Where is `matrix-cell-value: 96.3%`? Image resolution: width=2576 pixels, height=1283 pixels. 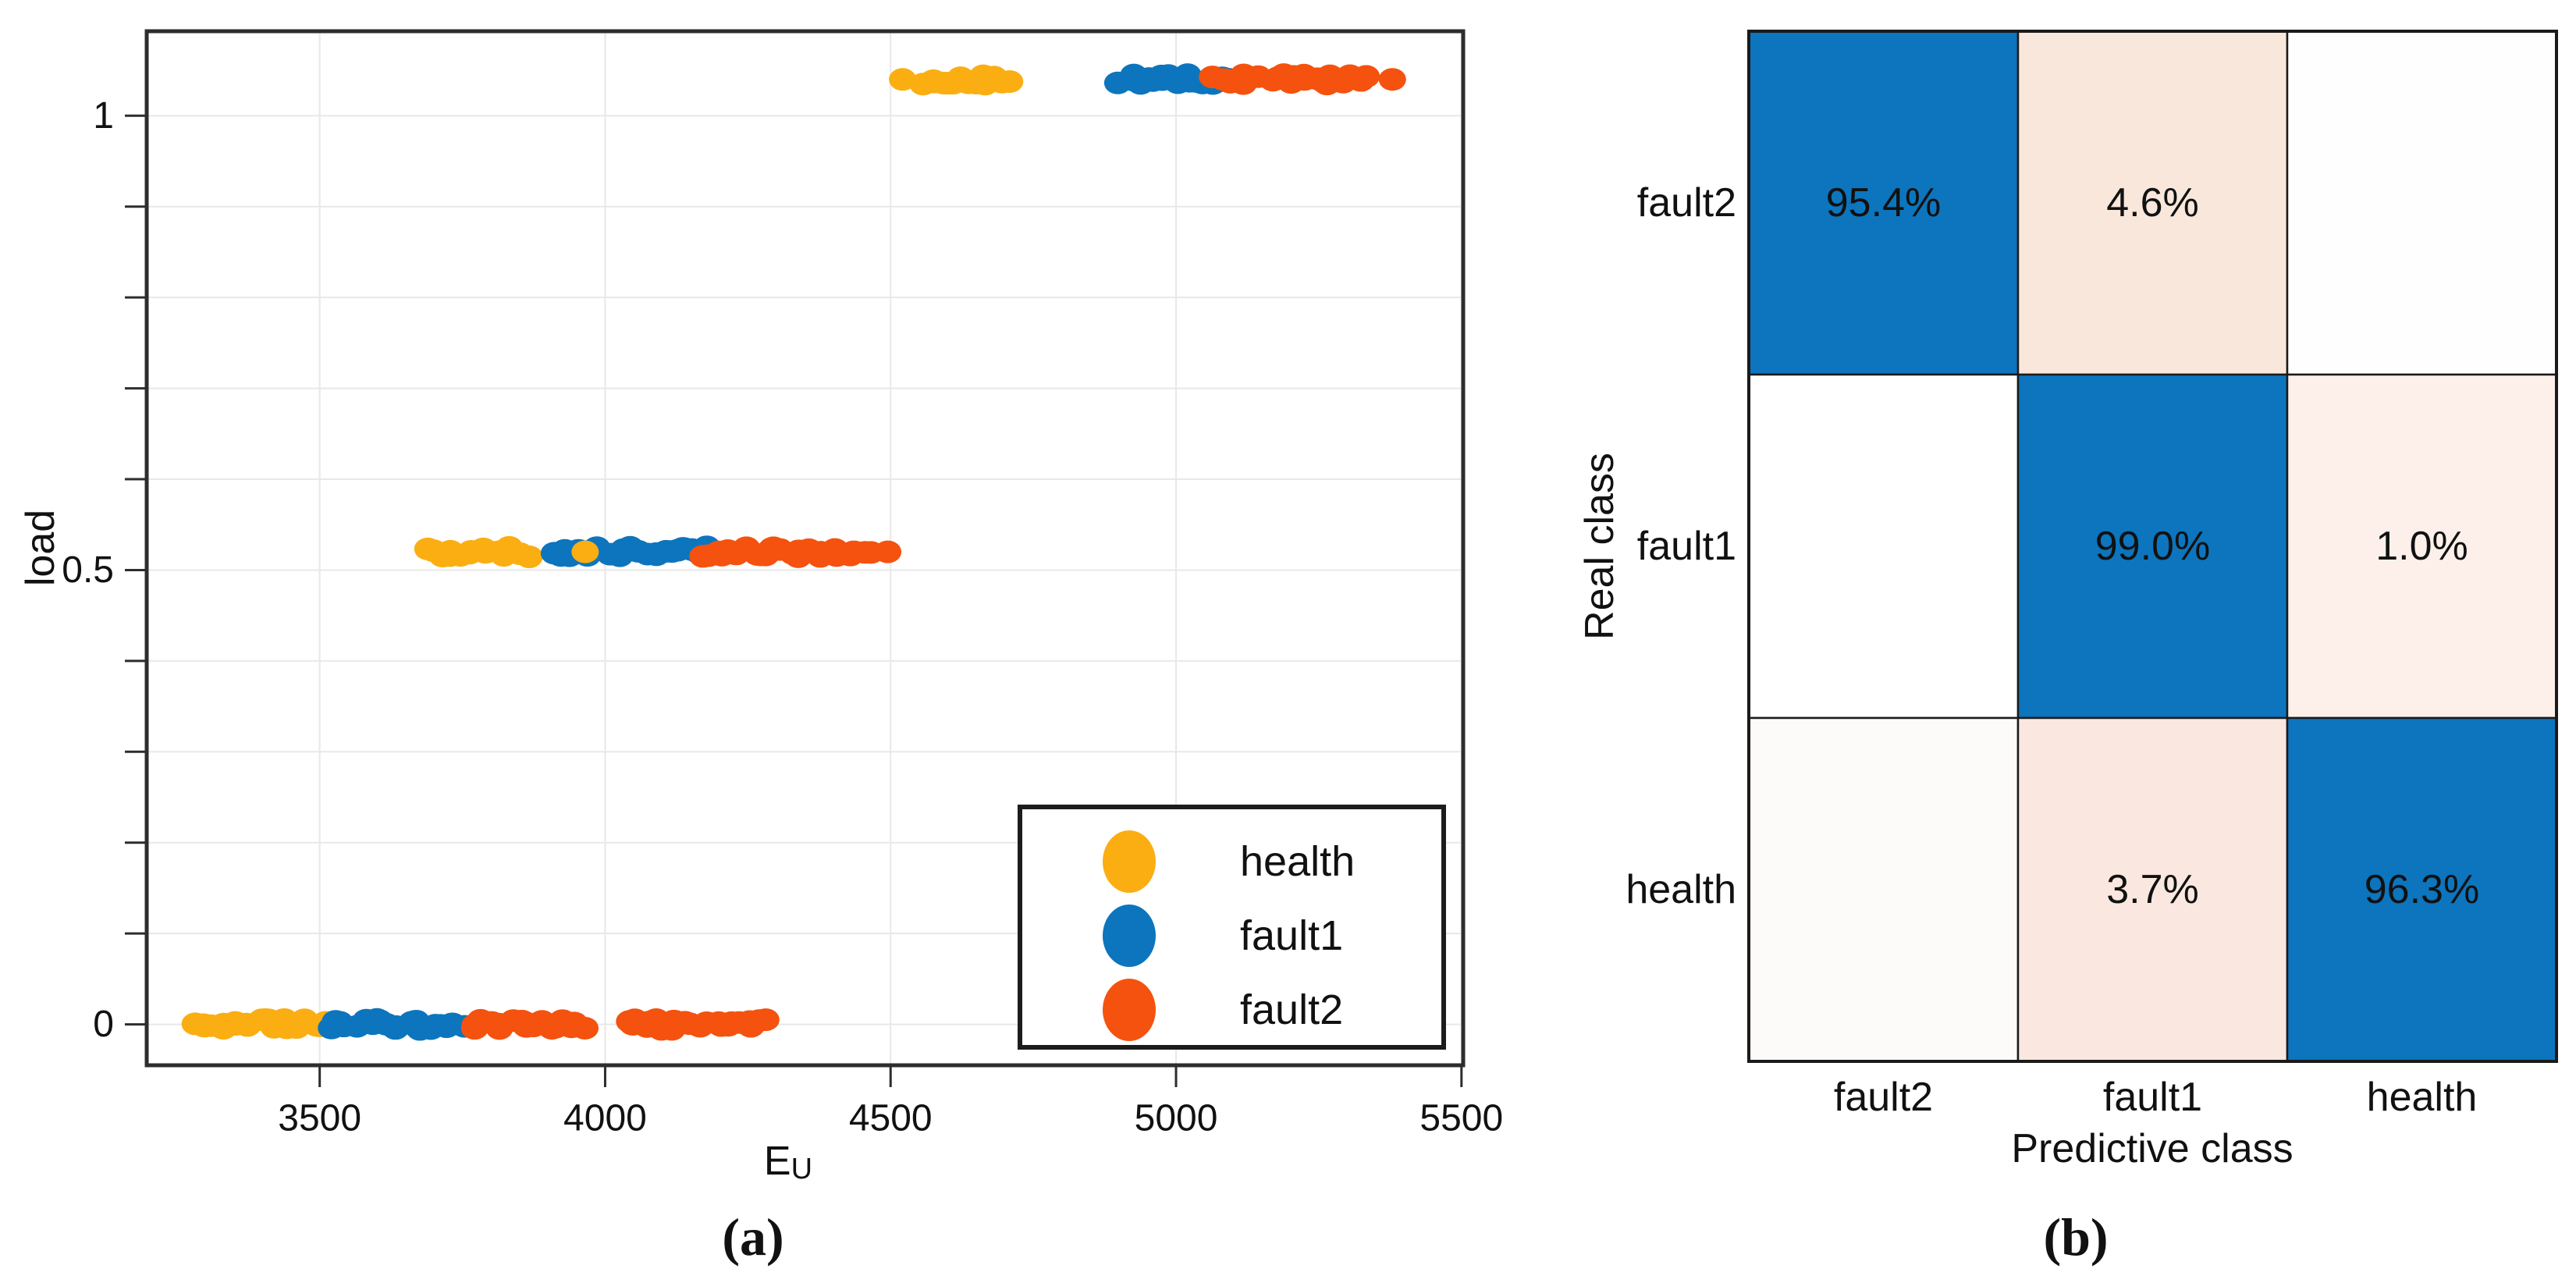
matrix-cell-value: 96.3% is located at coordinates (2422, 889).